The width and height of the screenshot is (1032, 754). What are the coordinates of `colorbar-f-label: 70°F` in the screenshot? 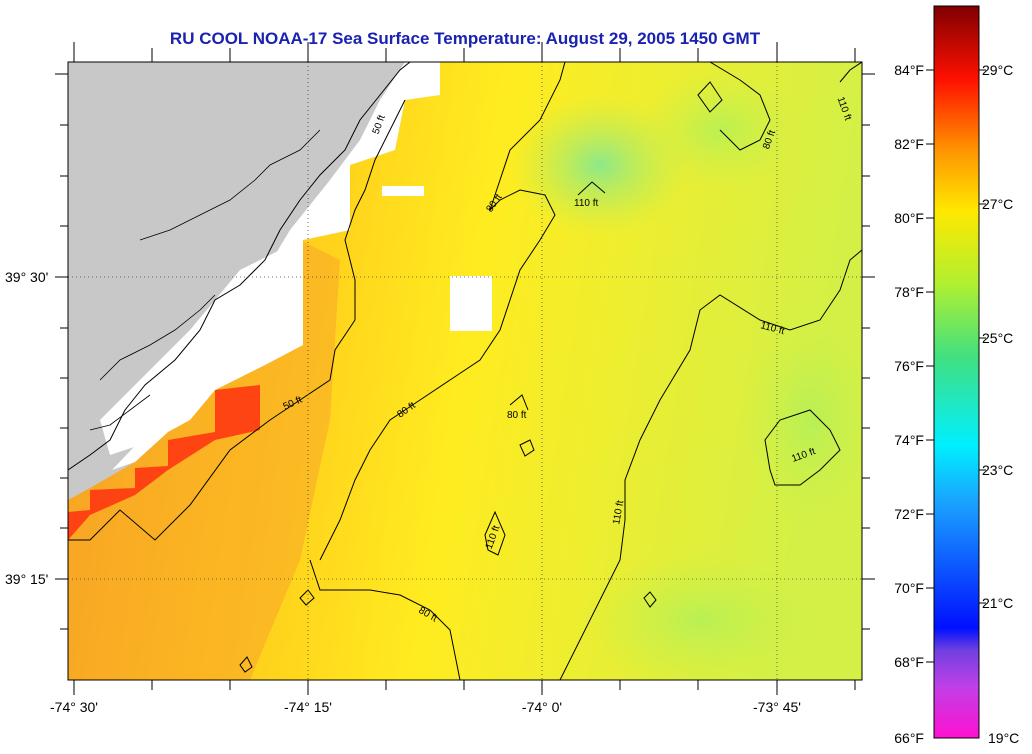 It's located at (909, 588).